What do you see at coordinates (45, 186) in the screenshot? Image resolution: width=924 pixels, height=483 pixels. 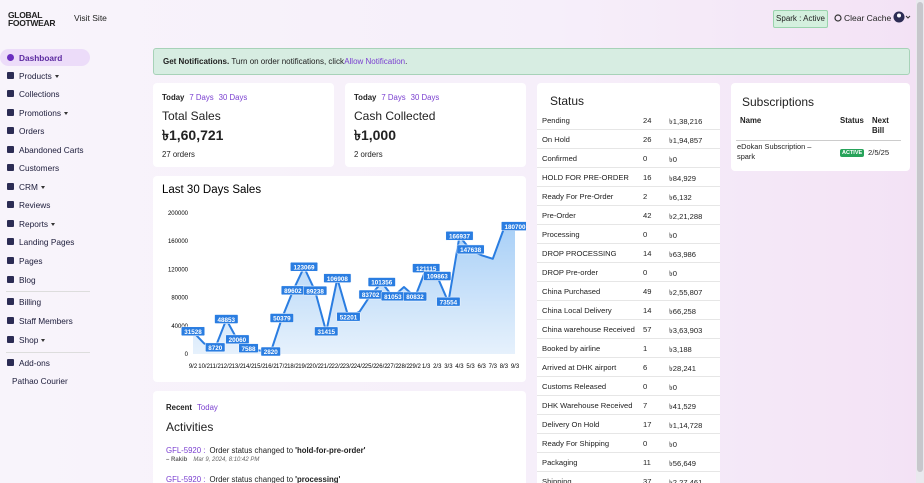 I see `nav-item: CRM` at bounding box center [45, 186].